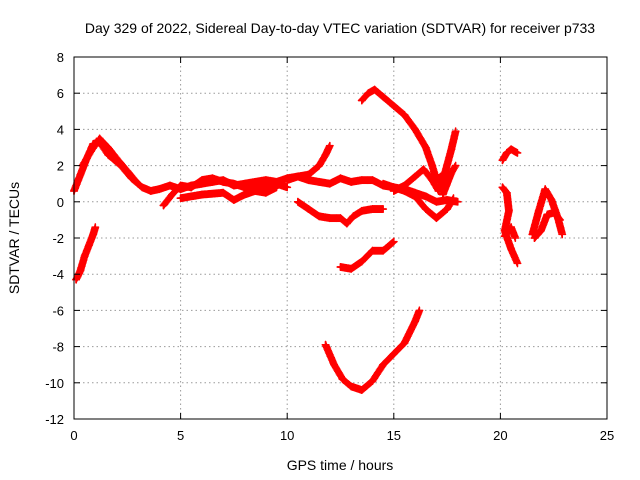 The height and width of the screenshot is (480, 640). I want to click on y-tick-label: -12, so click(54, 419).